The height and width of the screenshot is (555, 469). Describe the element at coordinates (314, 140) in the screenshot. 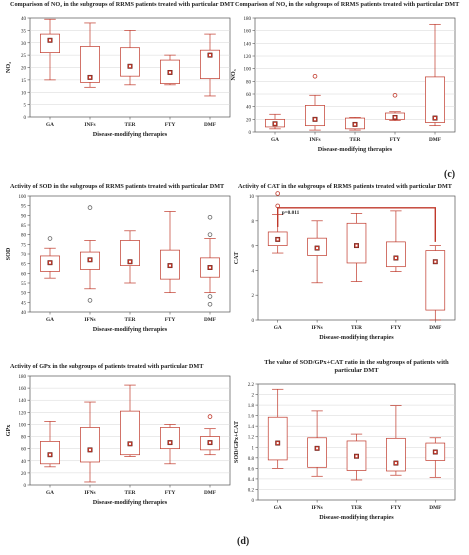

I see `x-tick-label: INFs` at that location.